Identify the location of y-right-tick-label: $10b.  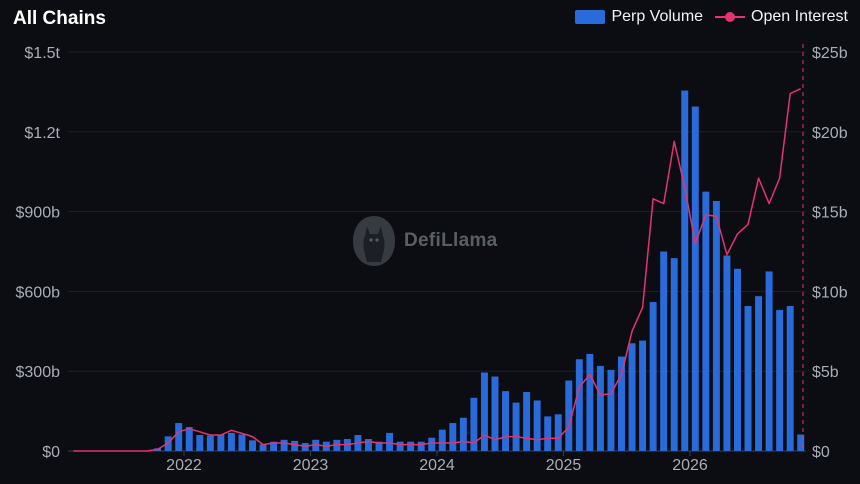
(830, 292).